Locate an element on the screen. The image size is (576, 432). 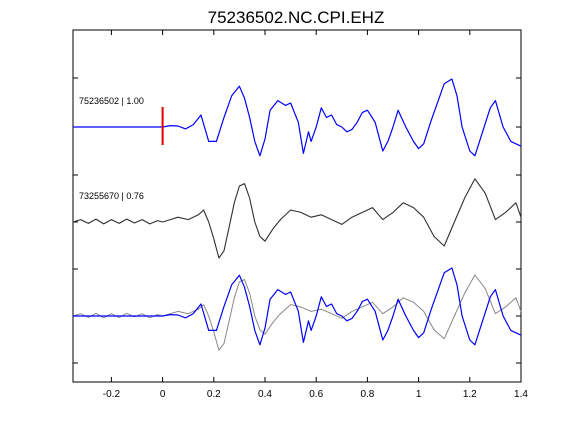
trace-label-primary: 75236502 | 1.00 is located at coordinates (111, 101).